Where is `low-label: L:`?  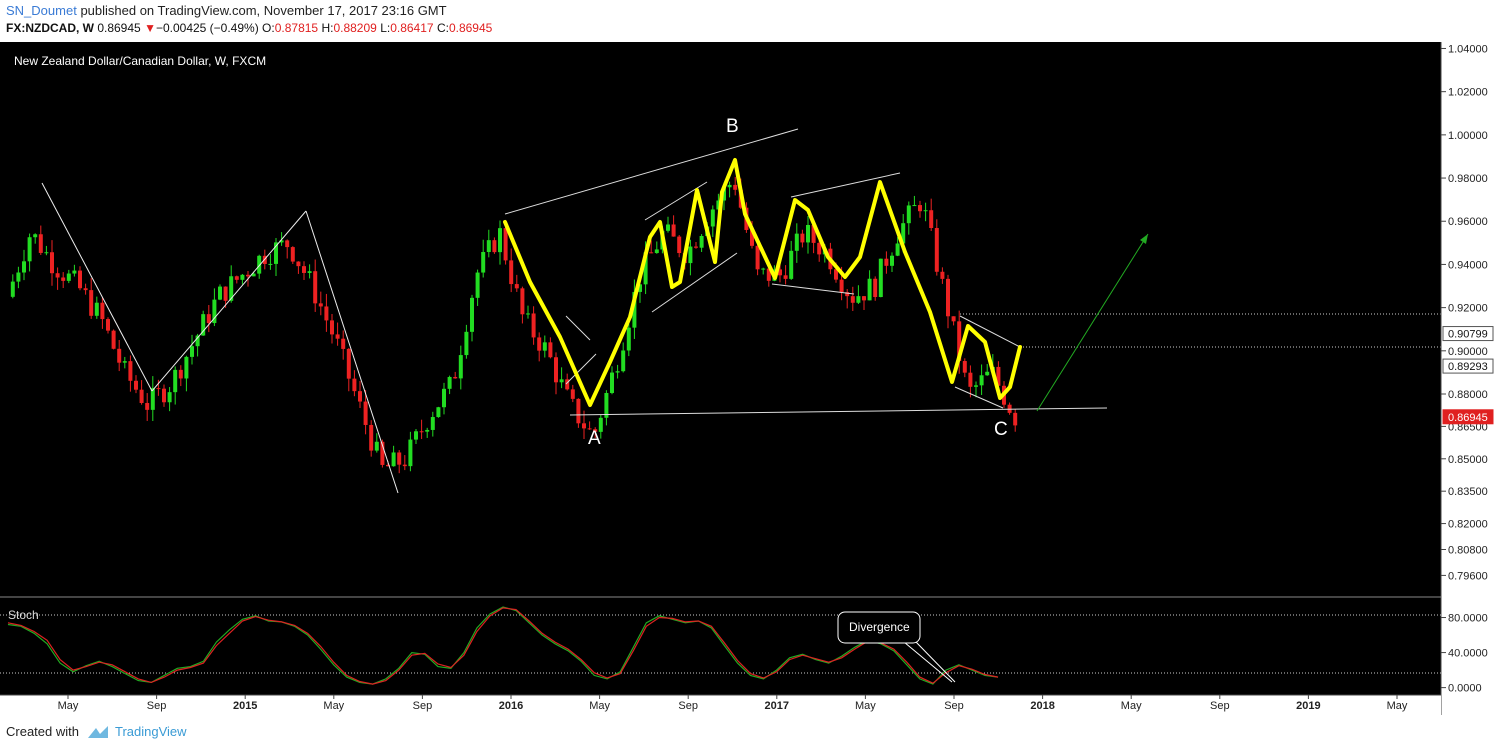 low-label: L: is located at coordinates (385, 28).